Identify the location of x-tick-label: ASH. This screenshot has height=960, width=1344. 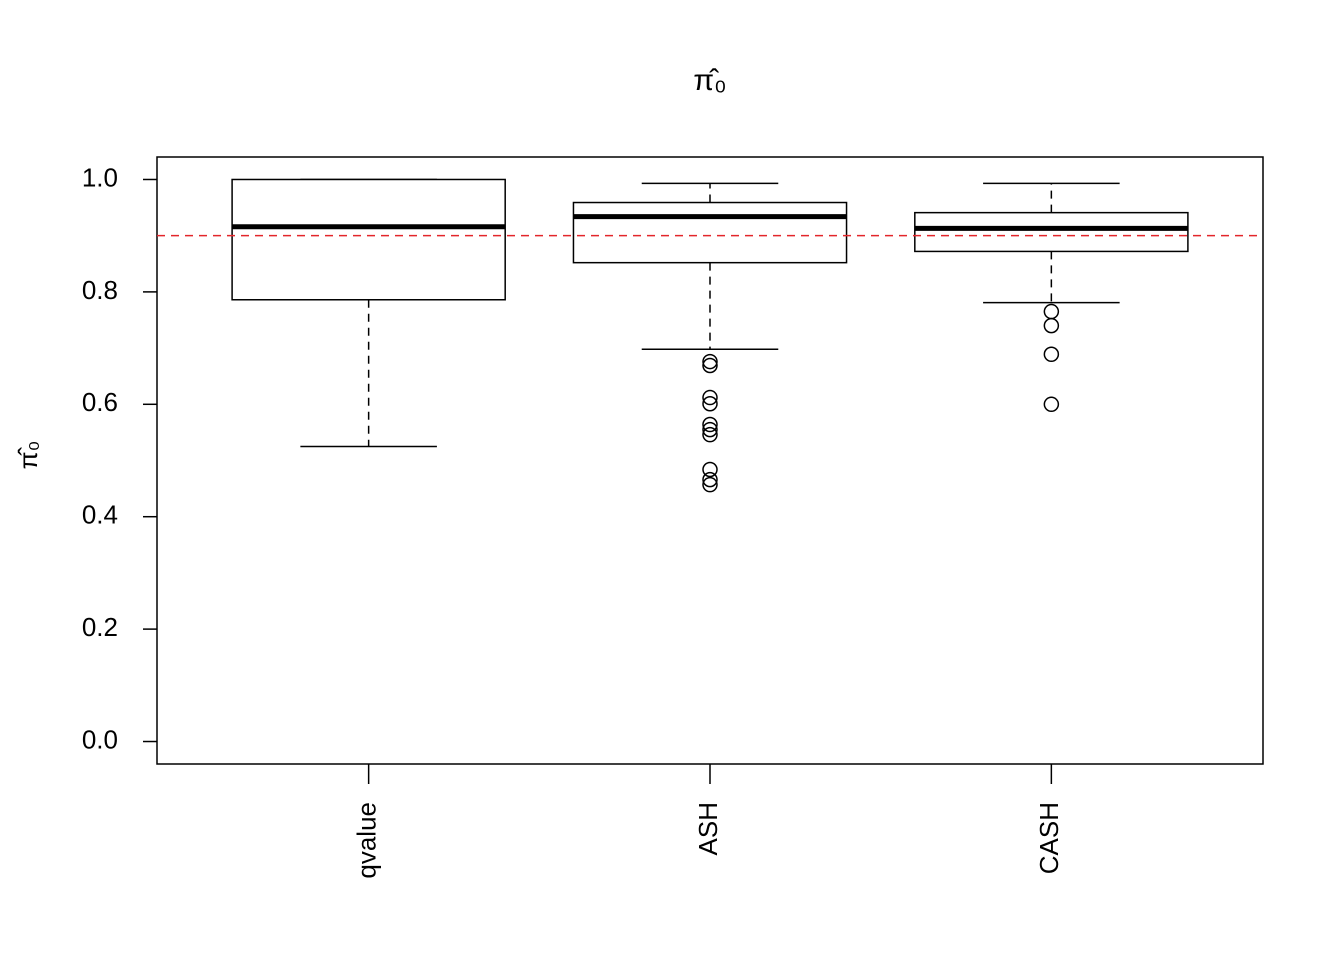
(708, 828).